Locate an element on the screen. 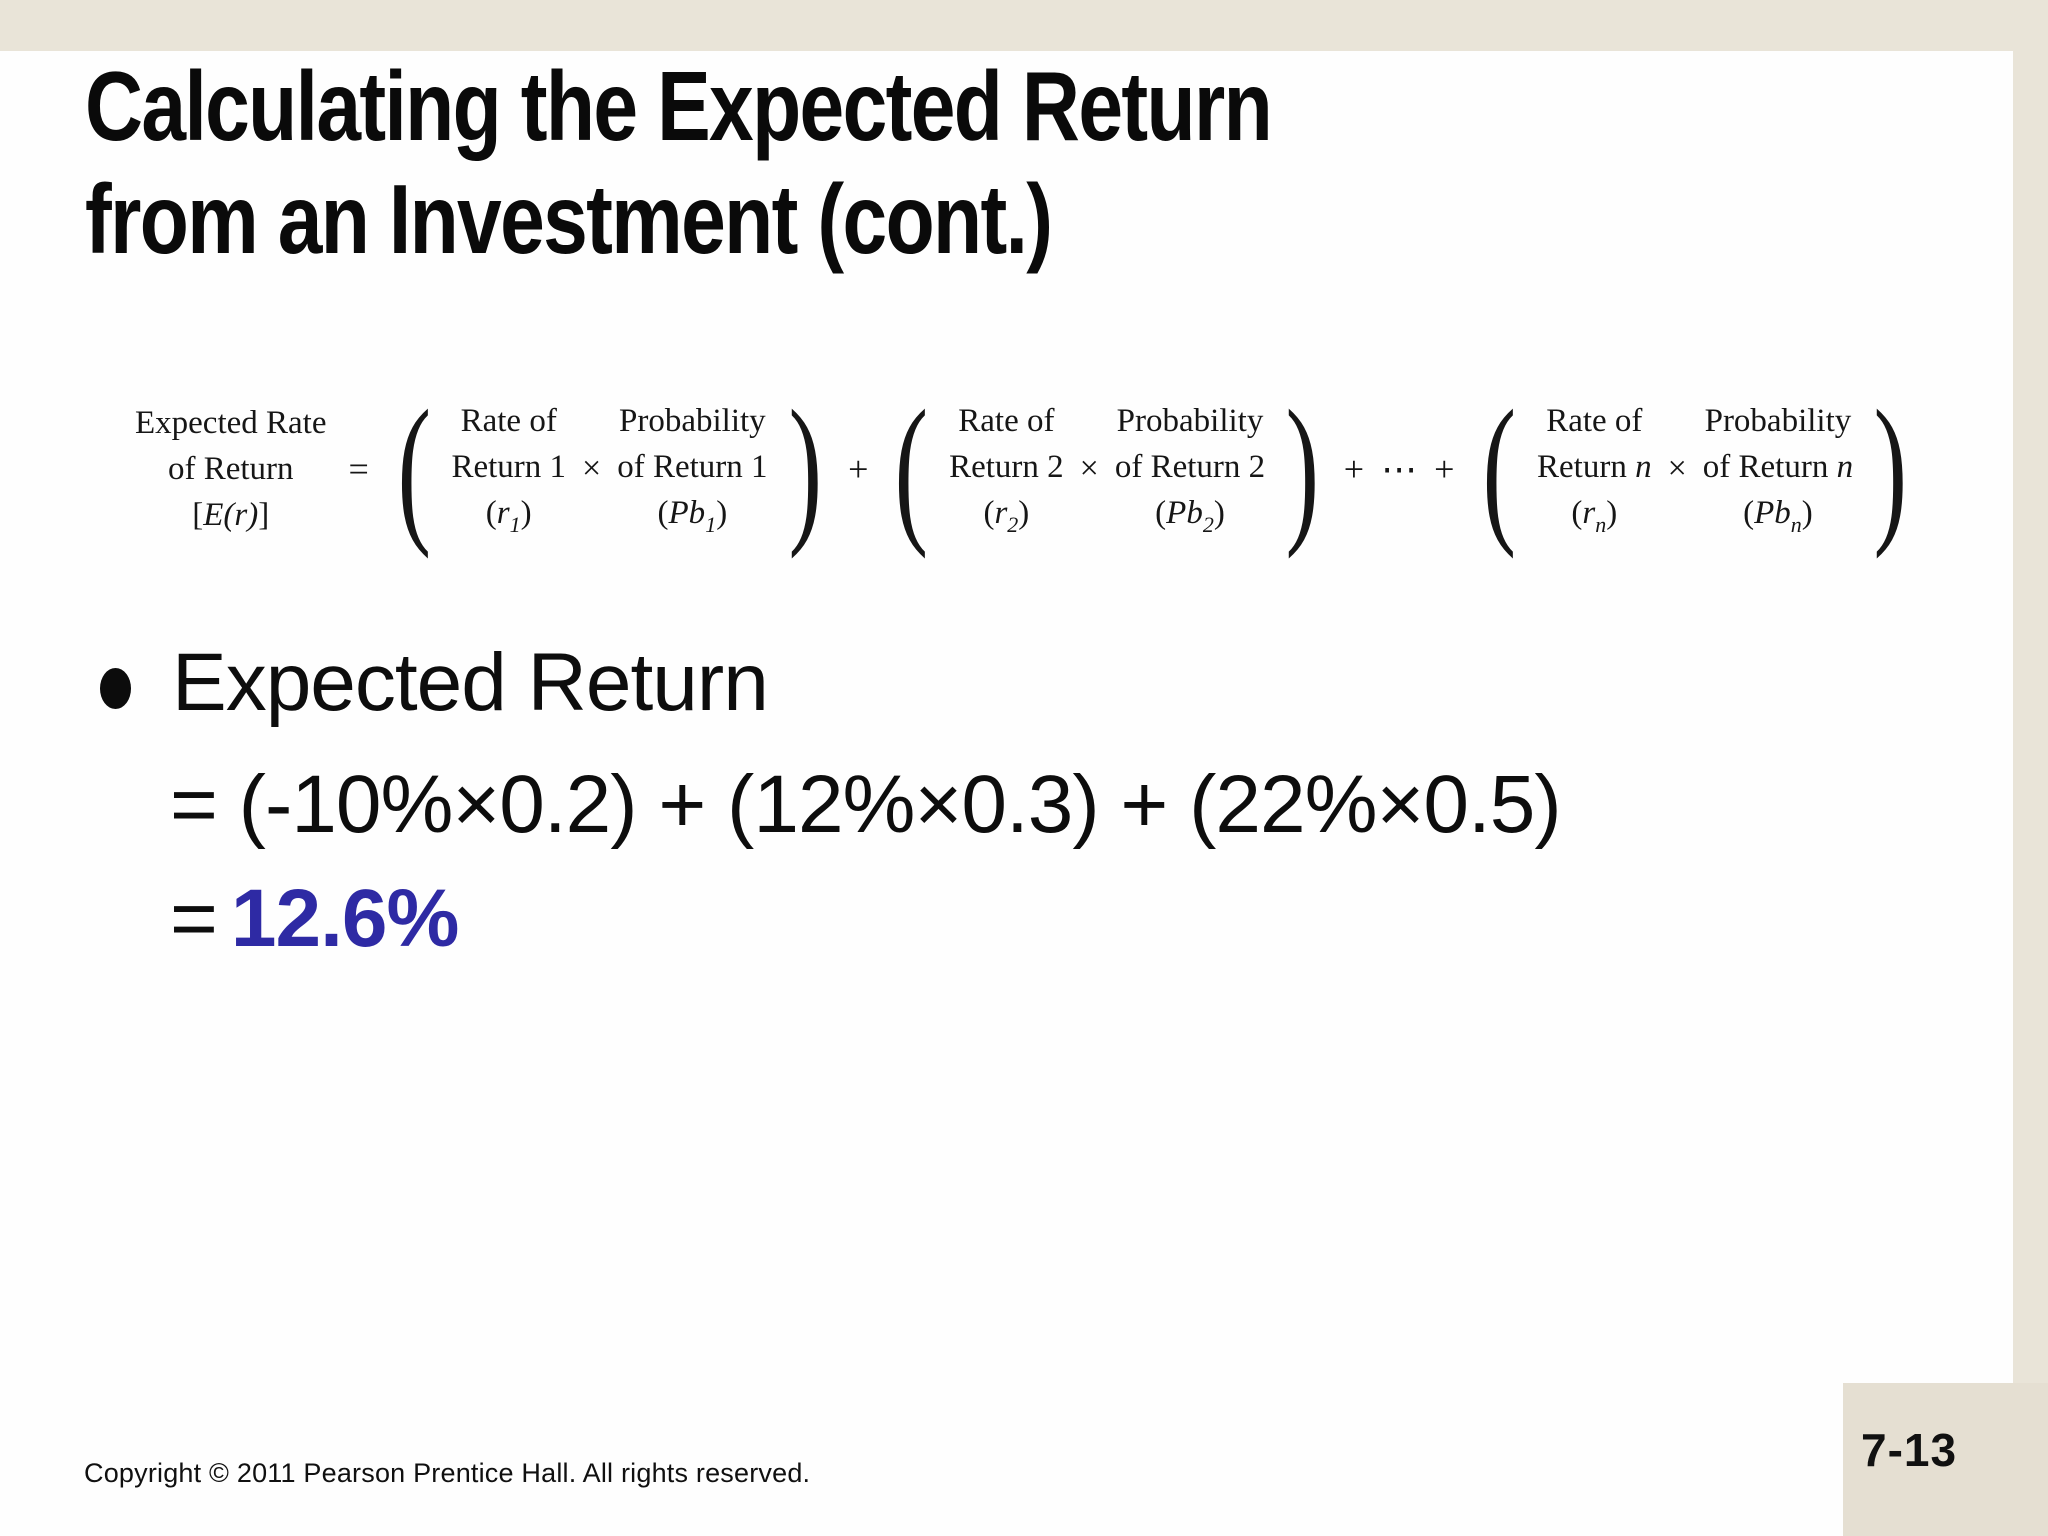 Image resolution: width=2048 pixels, height=1536 pixels. term2-prob-line1: Probability is located at coordinates (1190, 421).